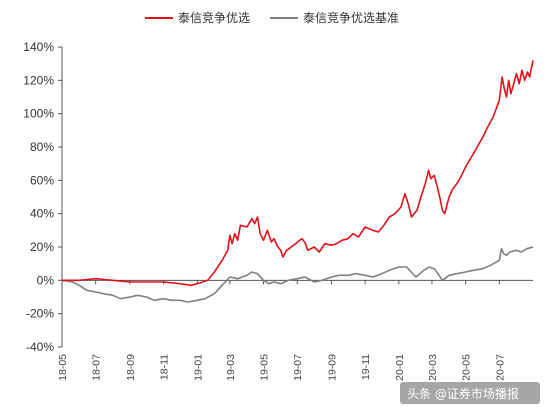 Image resolution: width=546 pixels, height=410 pixels. I want to click on y-tick-label: 80%, so click(42, 147).